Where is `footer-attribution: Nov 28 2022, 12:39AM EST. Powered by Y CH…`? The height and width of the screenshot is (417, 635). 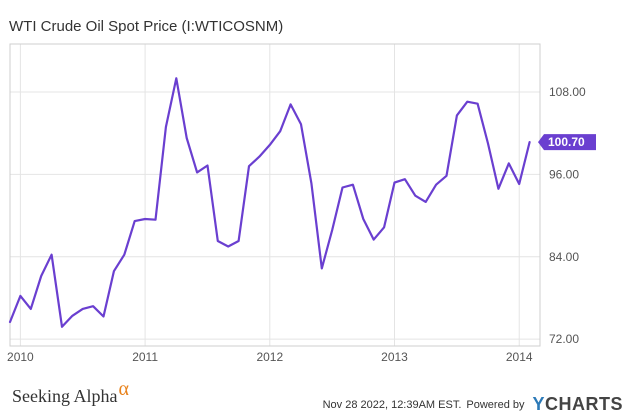 footer-attribution: Nov 28 2022, 12:39AM EST. Powered by Y CH… is located at coordinates (473, 404).